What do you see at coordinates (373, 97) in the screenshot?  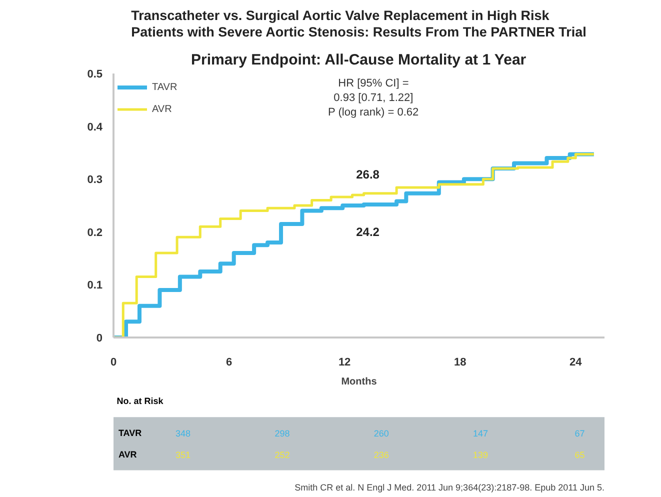 I see `annotation: HR [95% CI] = 0.93 [0.71, 1.22] P (log rank) = 0.62` at bounding box center [373, 97].